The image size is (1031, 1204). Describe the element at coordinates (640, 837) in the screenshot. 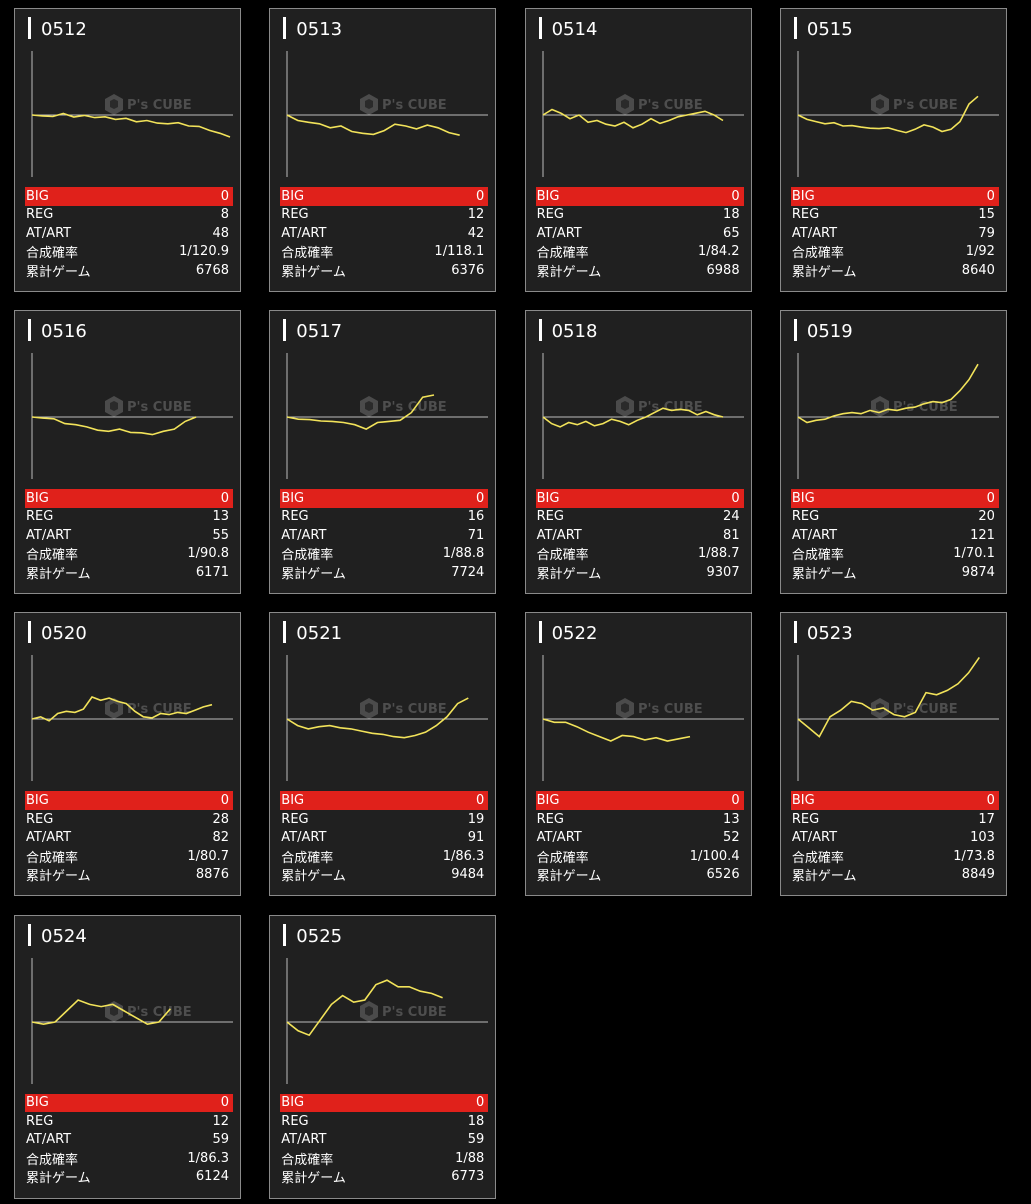

I see `stat-row-atart: AT/ART 52` at that location.